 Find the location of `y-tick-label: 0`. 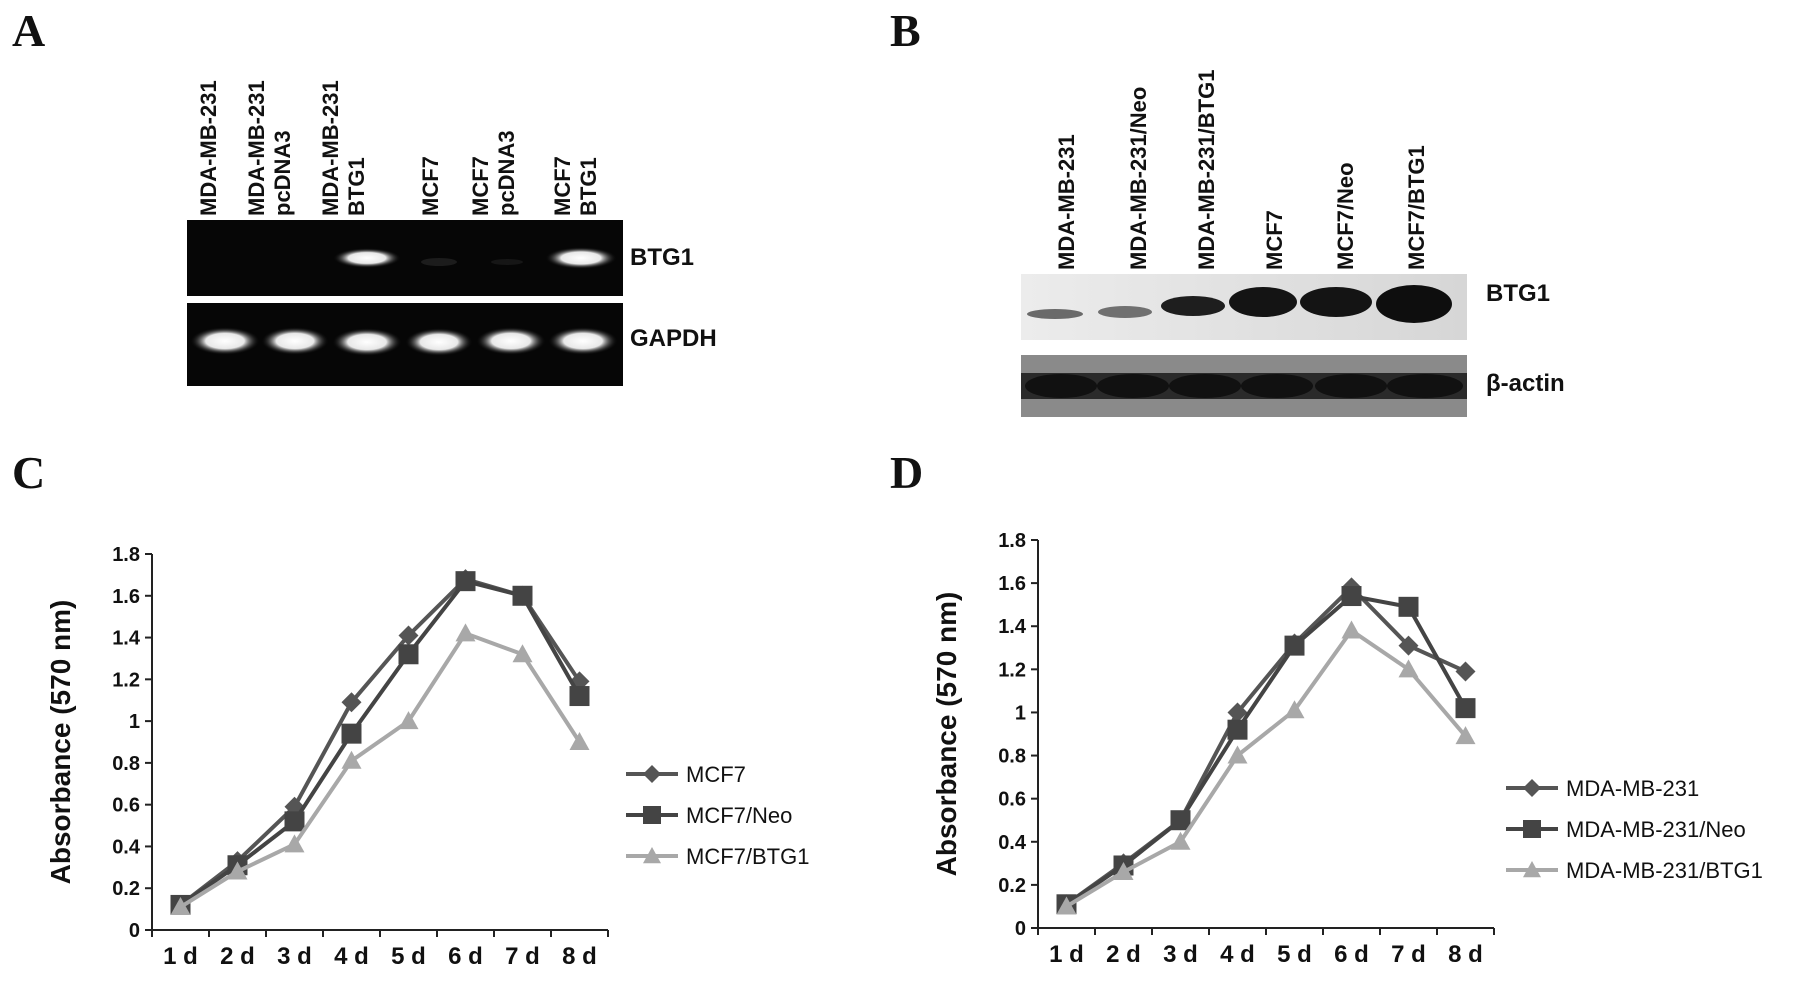

y-tick-label: 0 is located at coordinates (1020, 929).